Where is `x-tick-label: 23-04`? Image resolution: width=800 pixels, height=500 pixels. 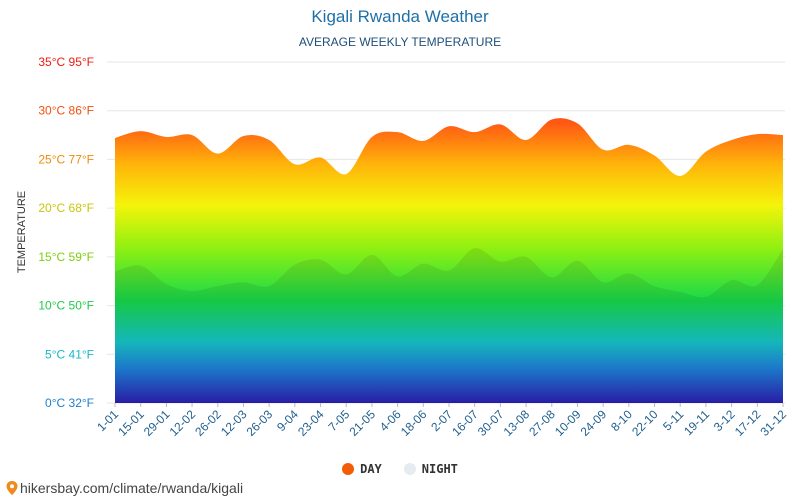
x-tick-label: 23-04 is located at coordinates (311, 423).